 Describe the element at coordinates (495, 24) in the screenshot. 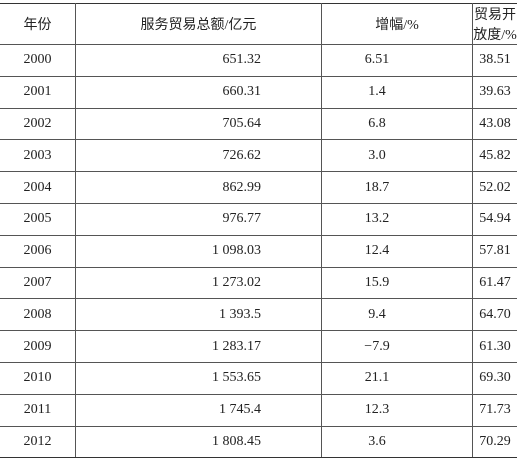

I see `header-cell: 贸易开放度/%` at that location.